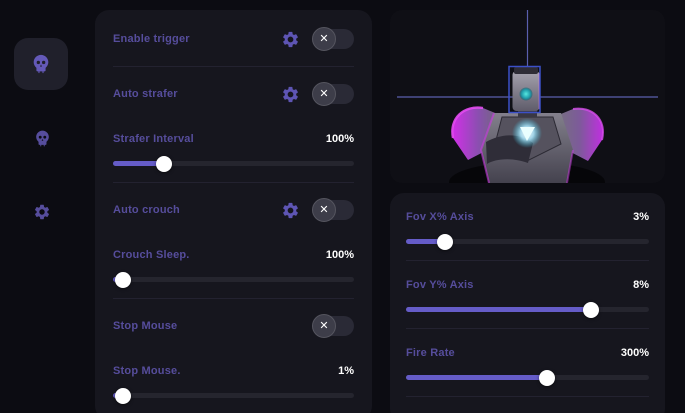 Image resolution: width=685 pixels, height=413 pixels. I want to click on auto-strafer-label: Auto strafer, so click(145, 94).